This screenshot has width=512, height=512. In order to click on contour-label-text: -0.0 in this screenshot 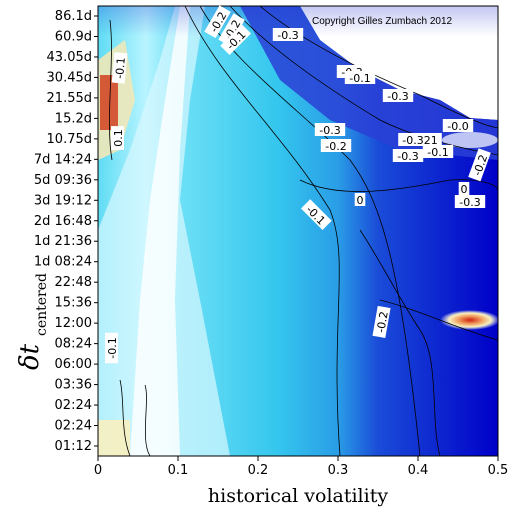, I will do `click(457, 126)`.